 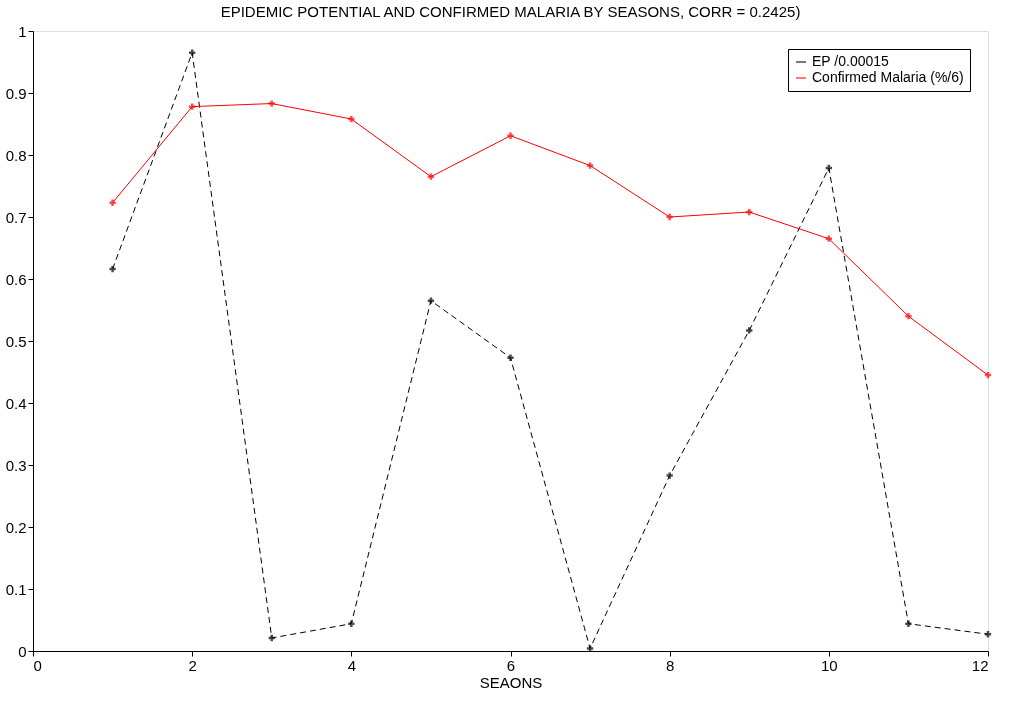 What do you see at coordinates (22, 651) in the screenshot?
I see `y-tick-label: 0` at bounding box center [22, 651].